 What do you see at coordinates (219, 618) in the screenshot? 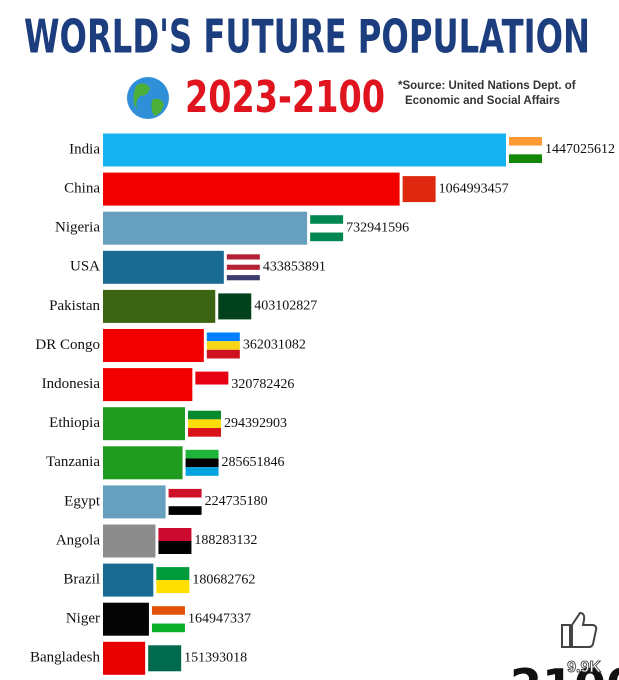
I see `value-label: 164947337` at bounding box center [219, 618].